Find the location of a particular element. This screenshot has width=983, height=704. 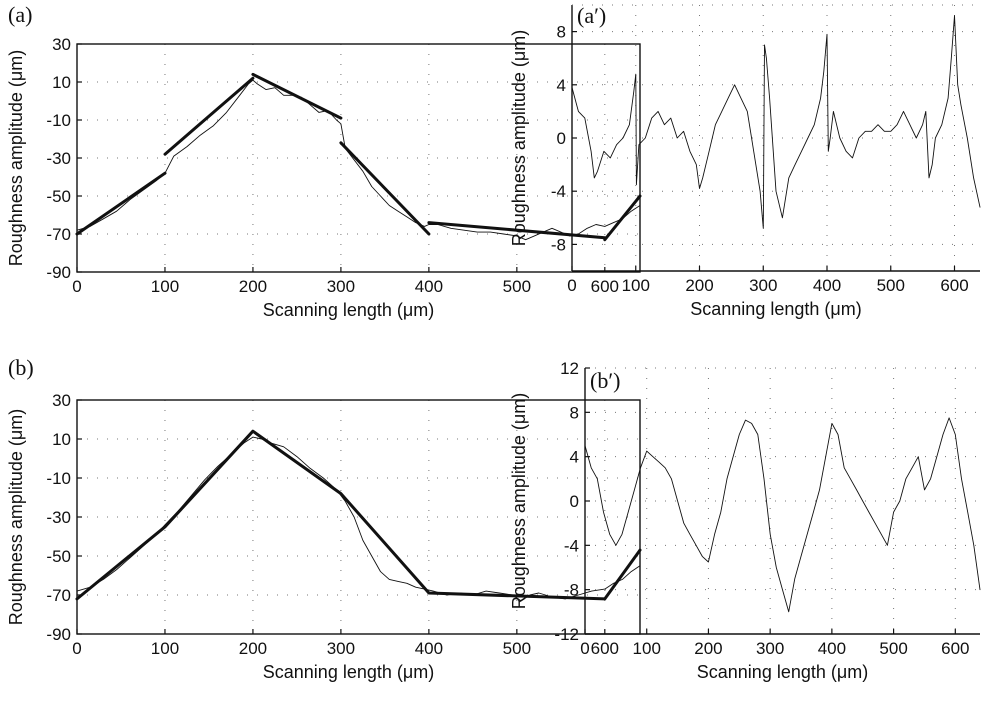

panel-label: (b) is located at coordinates (21, 367).